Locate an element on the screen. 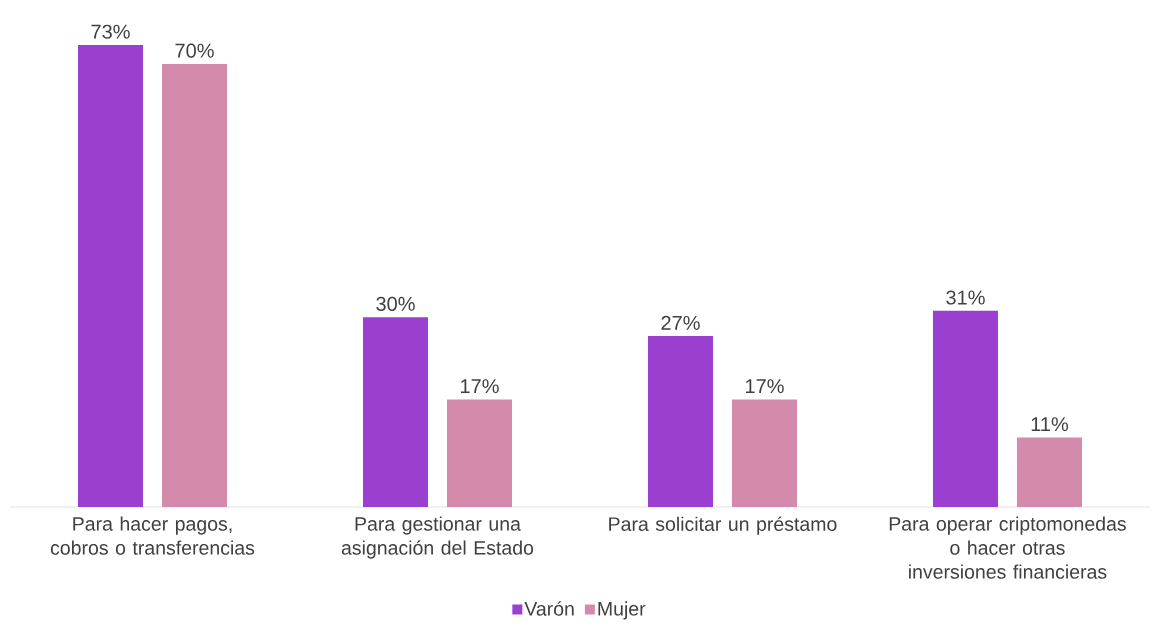 The width and height of the screenshot is (1160, 624). x-tick-label: Para solicitar un préstamo is located at coordinates (723, 525).